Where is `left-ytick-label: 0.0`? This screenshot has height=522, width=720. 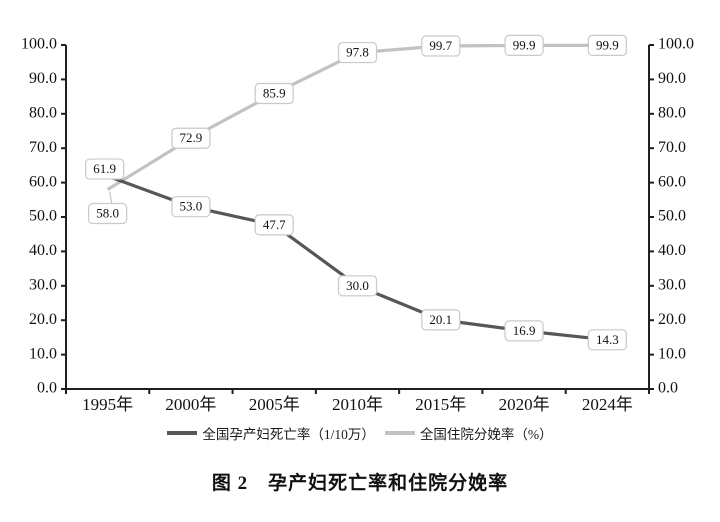 left-ytick-label: 0.0 is located at coordinates (47, 388).